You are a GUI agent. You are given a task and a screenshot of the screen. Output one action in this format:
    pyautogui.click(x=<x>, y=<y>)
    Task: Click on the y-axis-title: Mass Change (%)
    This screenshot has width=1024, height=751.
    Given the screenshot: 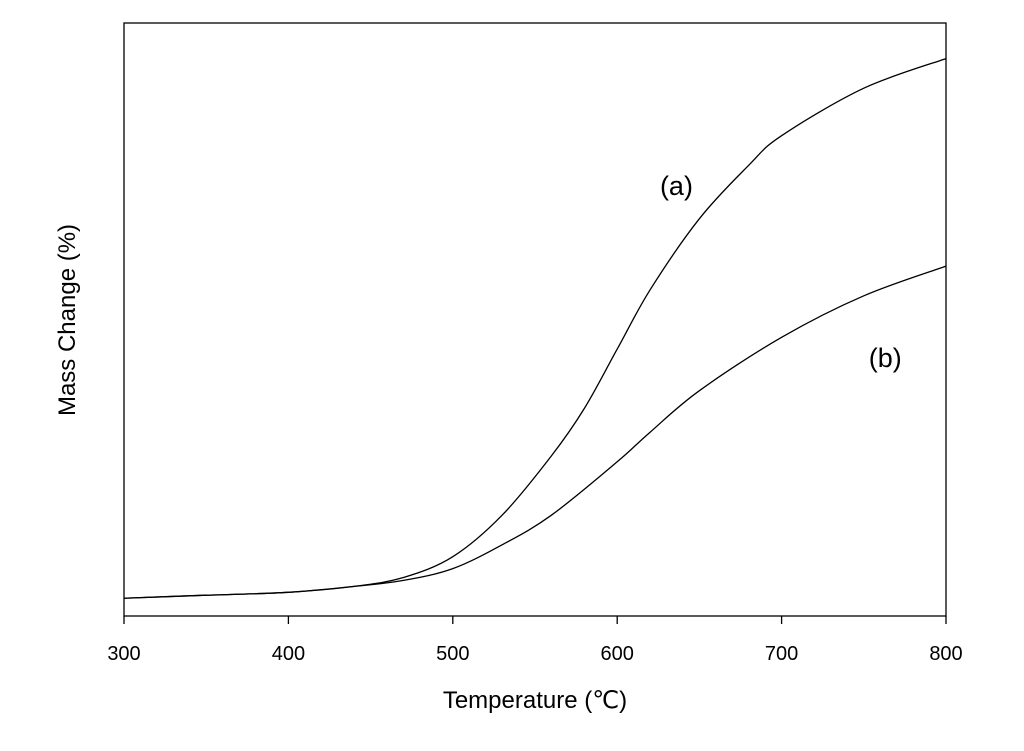 What is the action you would take?
    pyautogui.click(x=67, y=320)
    